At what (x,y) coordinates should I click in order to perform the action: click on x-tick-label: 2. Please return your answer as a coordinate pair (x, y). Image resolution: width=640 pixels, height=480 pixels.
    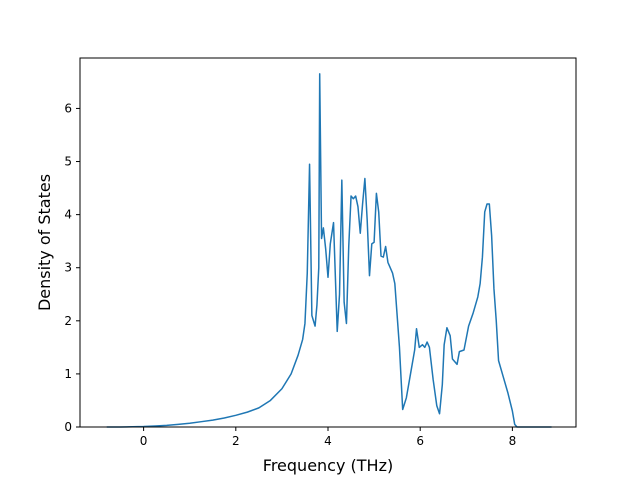
    Looking at the image, I should click on (236, 441).